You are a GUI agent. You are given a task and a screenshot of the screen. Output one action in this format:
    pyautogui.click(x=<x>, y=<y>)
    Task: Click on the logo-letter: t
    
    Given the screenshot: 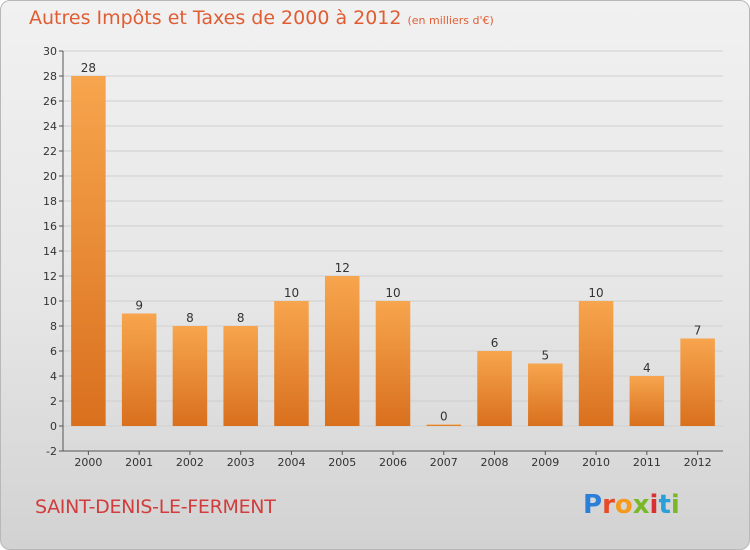 What is the action you would take?
    pyautogui.click(x=664, y=505)
    